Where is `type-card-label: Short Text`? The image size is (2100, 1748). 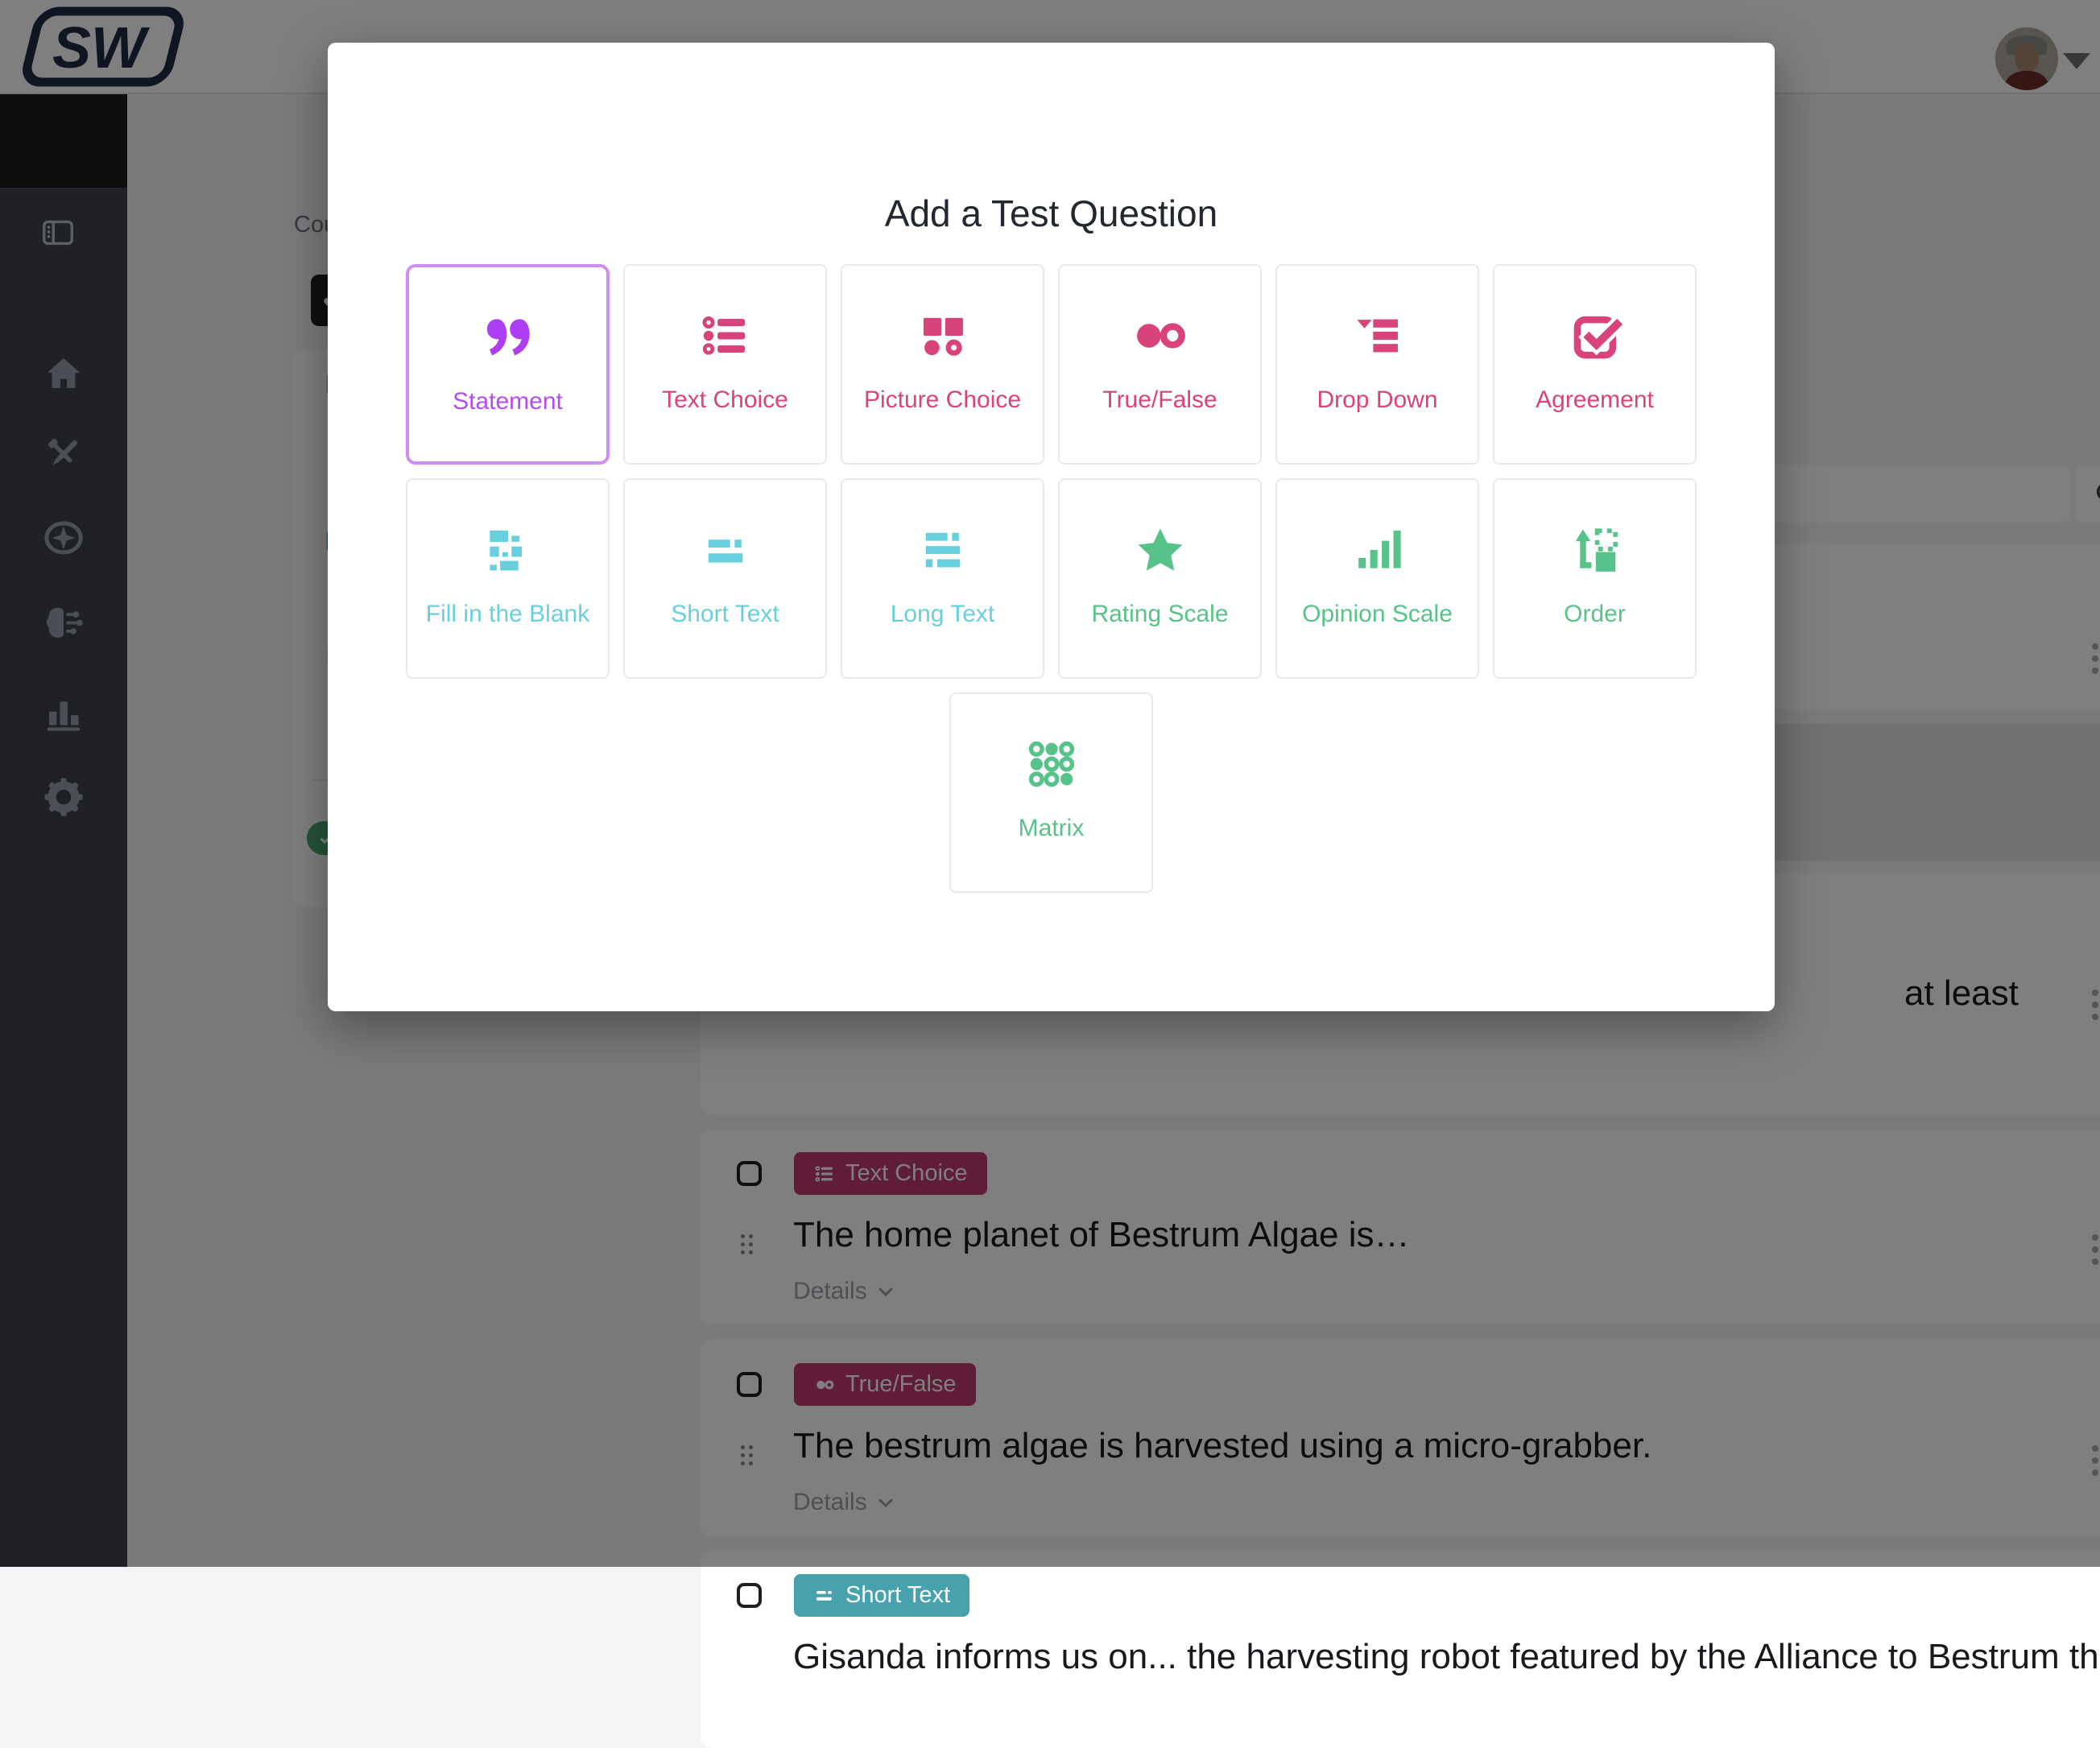
type-card-label: Short Text is located at coordinates (725, 614).